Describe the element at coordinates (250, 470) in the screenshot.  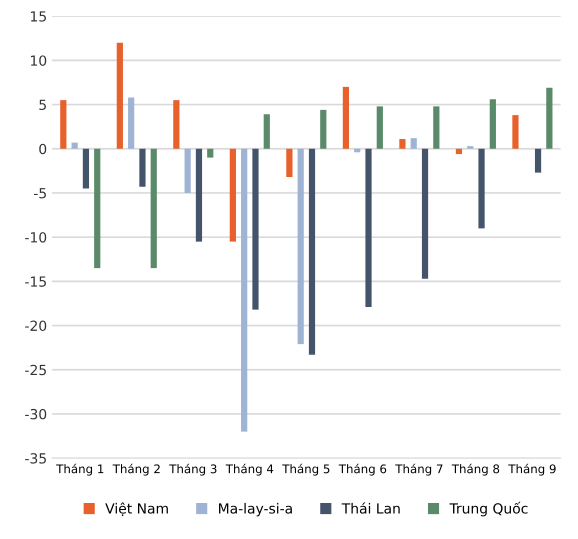
I see `x-tick-label: Tháng 4` at that location.